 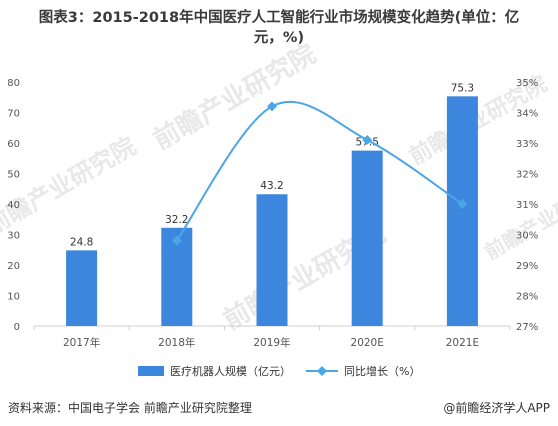 What do you see at coordinates (496, 407) in the screenshot?
I see `brand-label: @前瞻经济学人APP` at bounding box center [496, 407].